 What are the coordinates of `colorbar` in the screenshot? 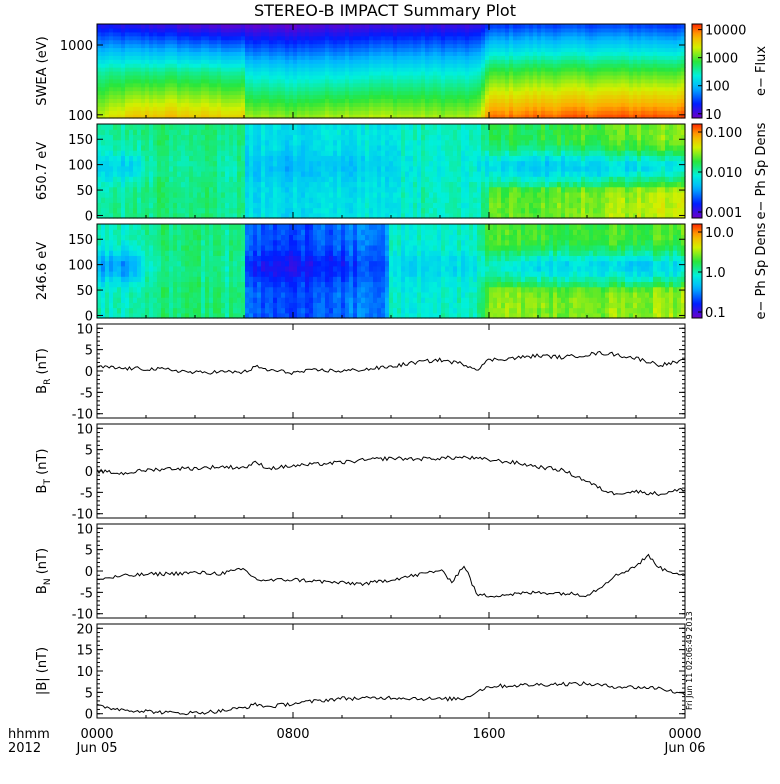 It's located at (697, 71).